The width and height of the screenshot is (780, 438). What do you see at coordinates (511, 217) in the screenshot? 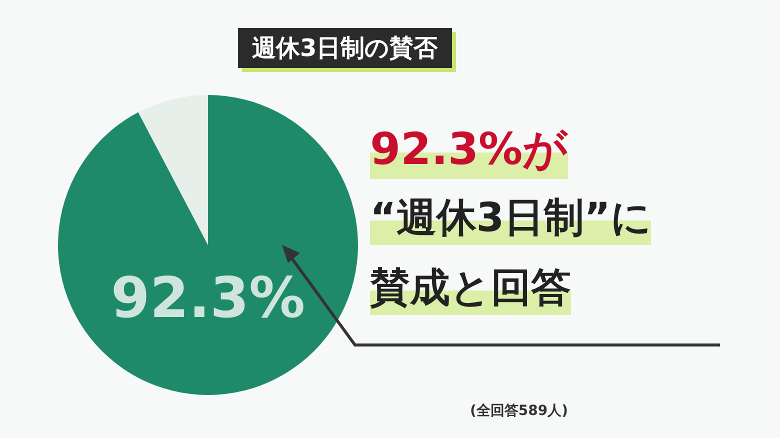
I see `text: “週休3日制”に` at bounding box center [511, 217].